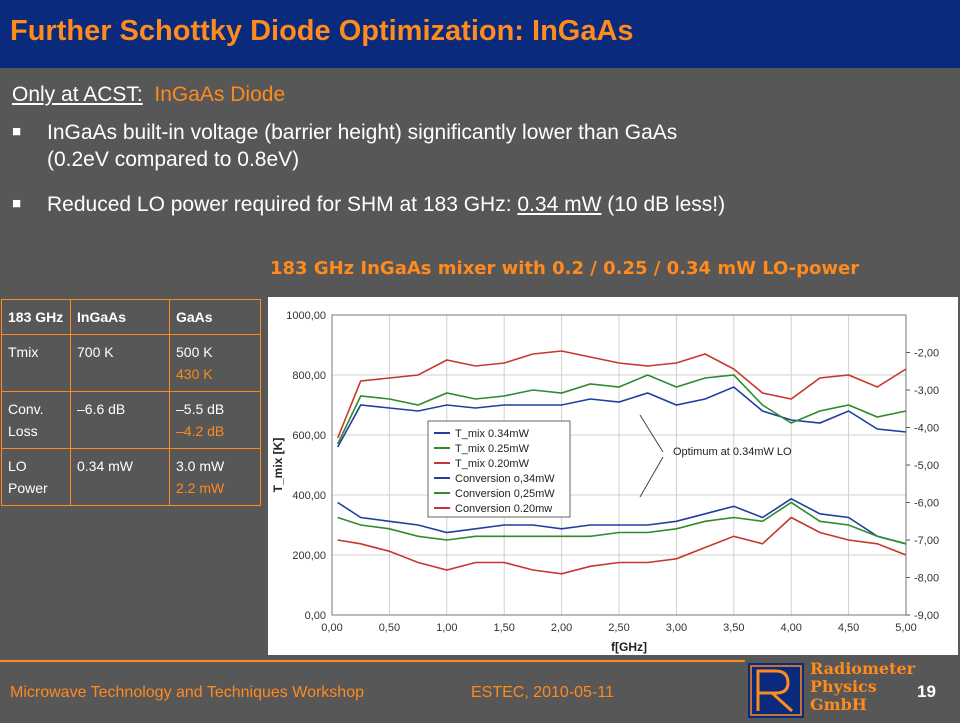 The width and height of the screenshot is (960, 723). I want to click on y-tick-label: 0,00, so click(315, 616).